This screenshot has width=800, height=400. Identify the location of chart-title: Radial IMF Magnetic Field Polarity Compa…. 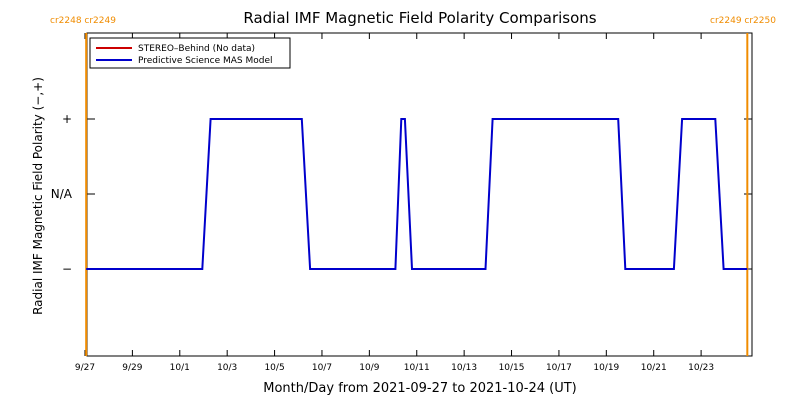
(419, 18).